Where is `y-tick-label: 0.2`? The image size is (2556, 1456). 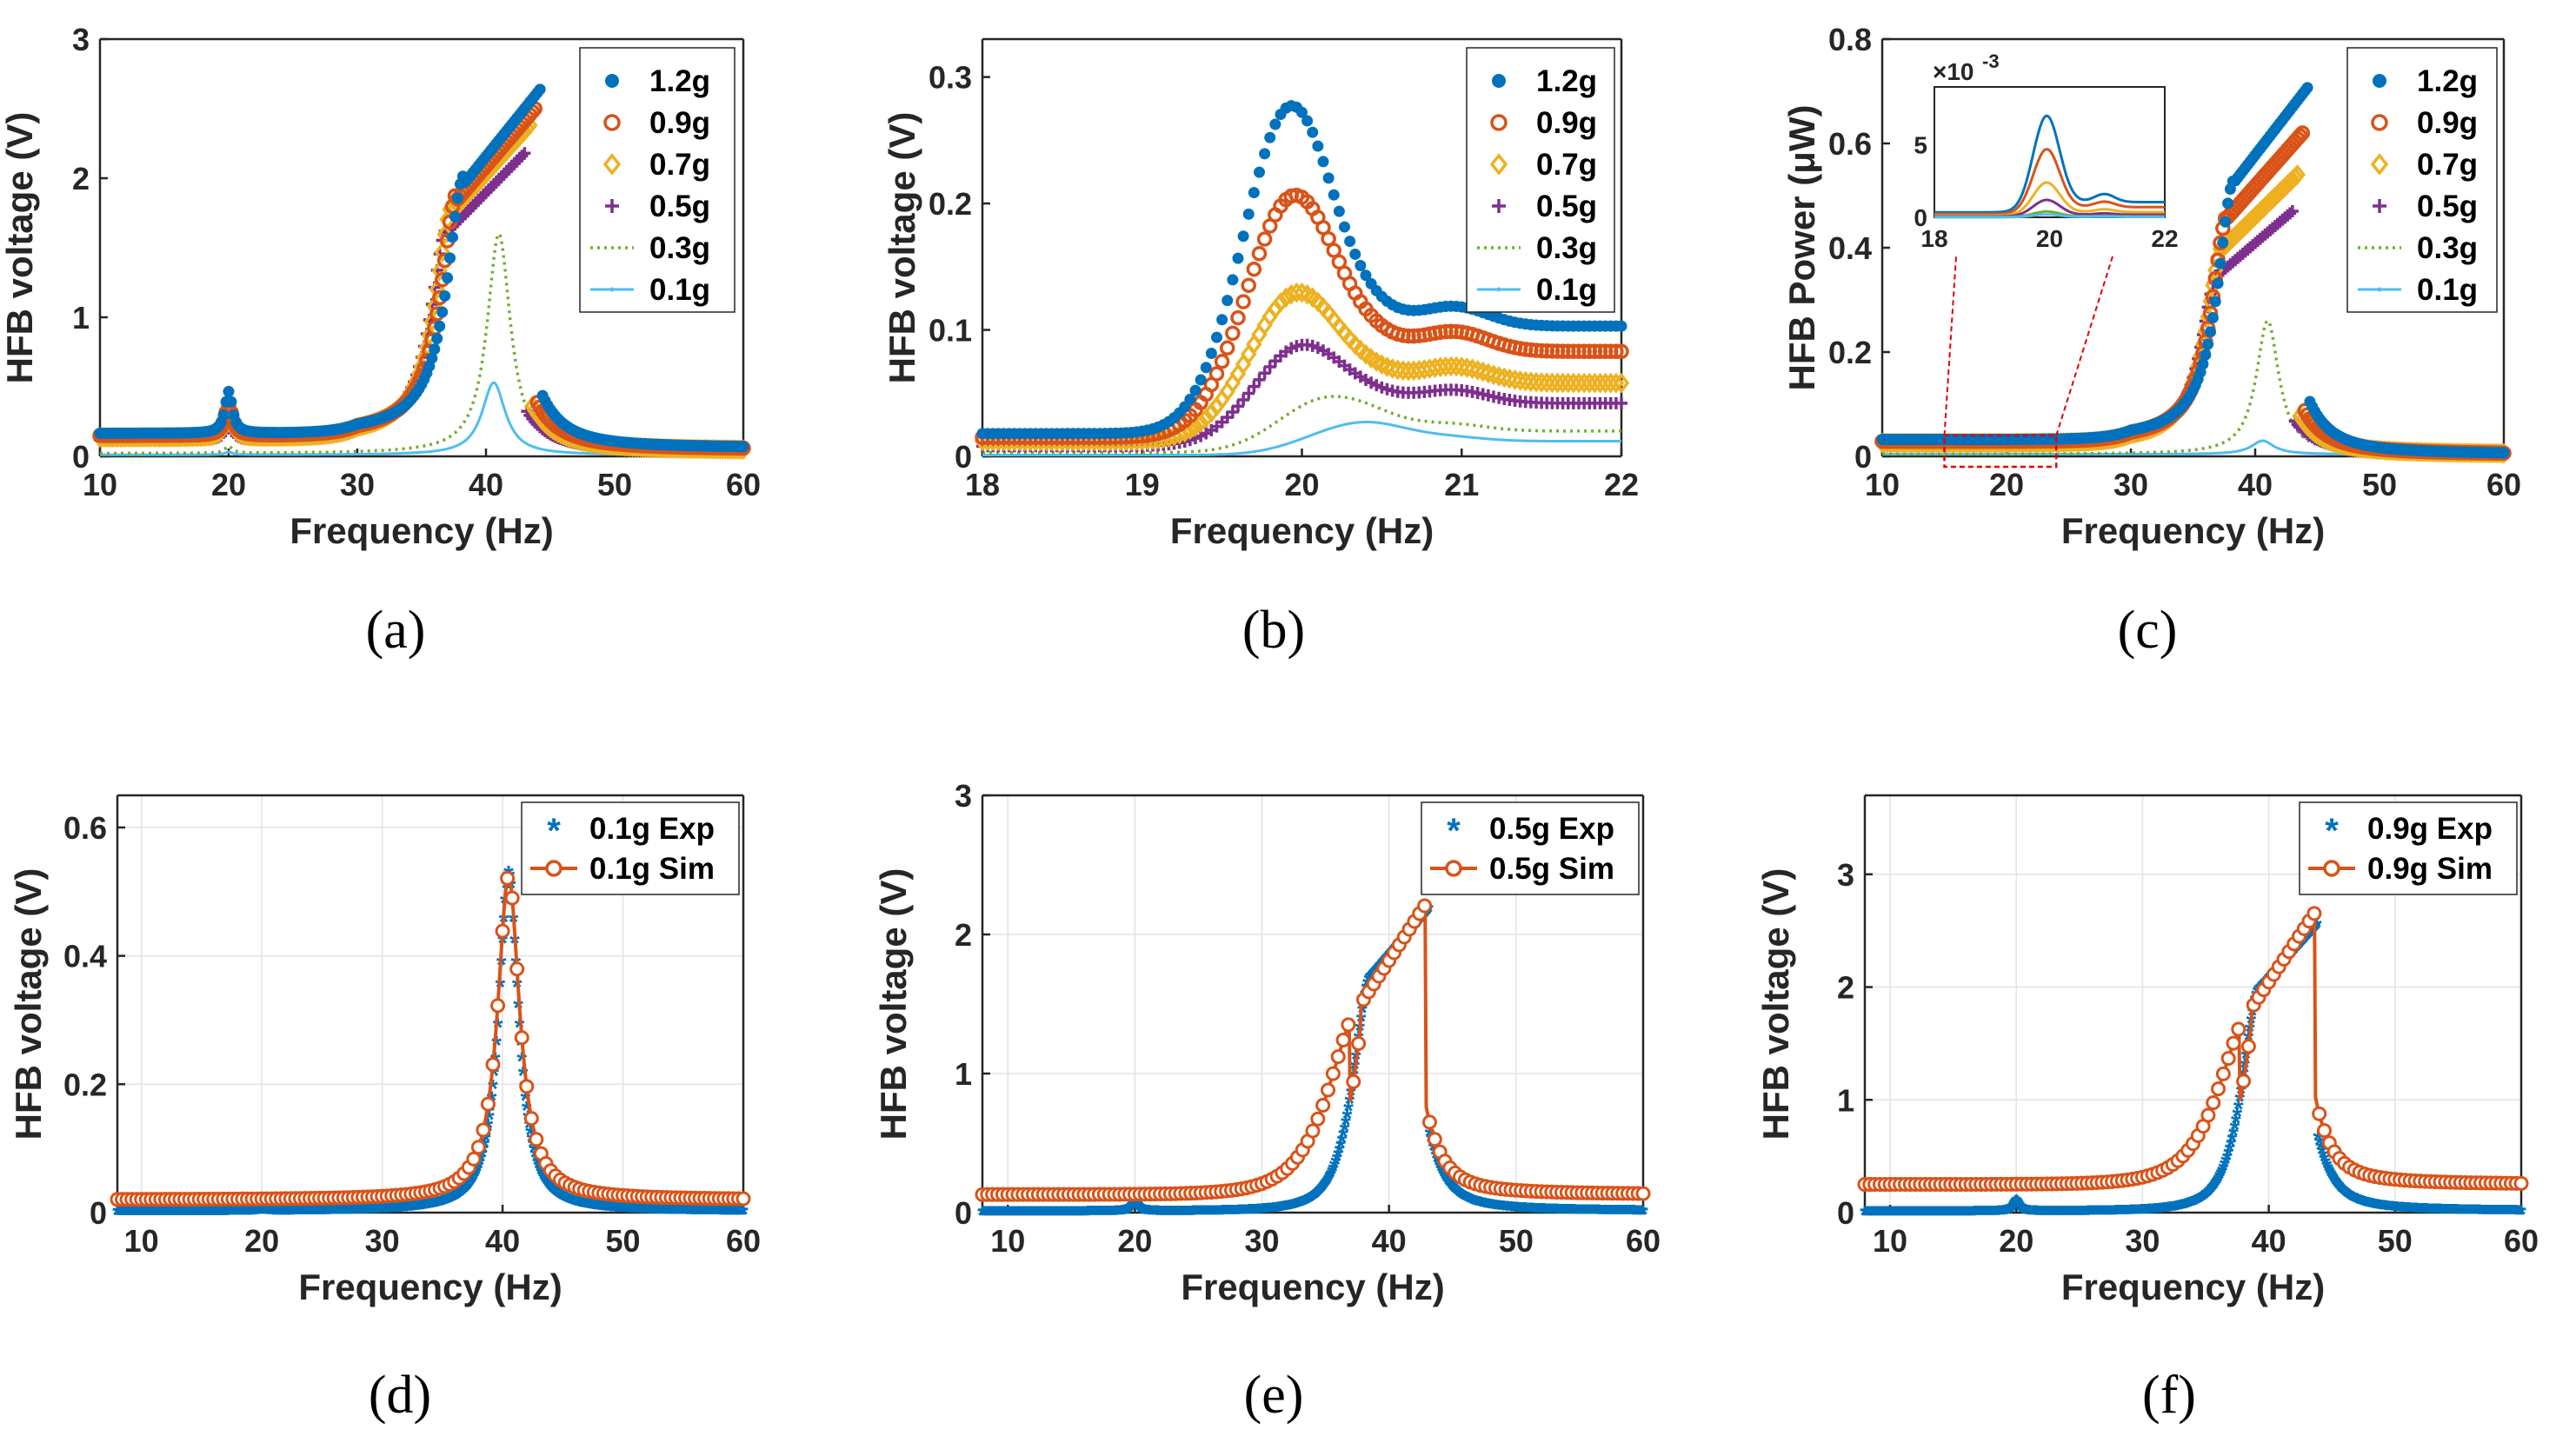
y-tick-label: 0.2 is located at coordinates (950, 204).